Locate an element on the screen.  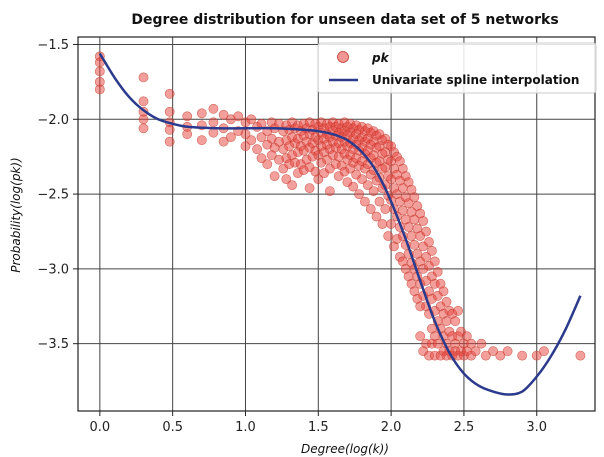
x-tick-label: 1.0 is located at coordinates (245, 427).